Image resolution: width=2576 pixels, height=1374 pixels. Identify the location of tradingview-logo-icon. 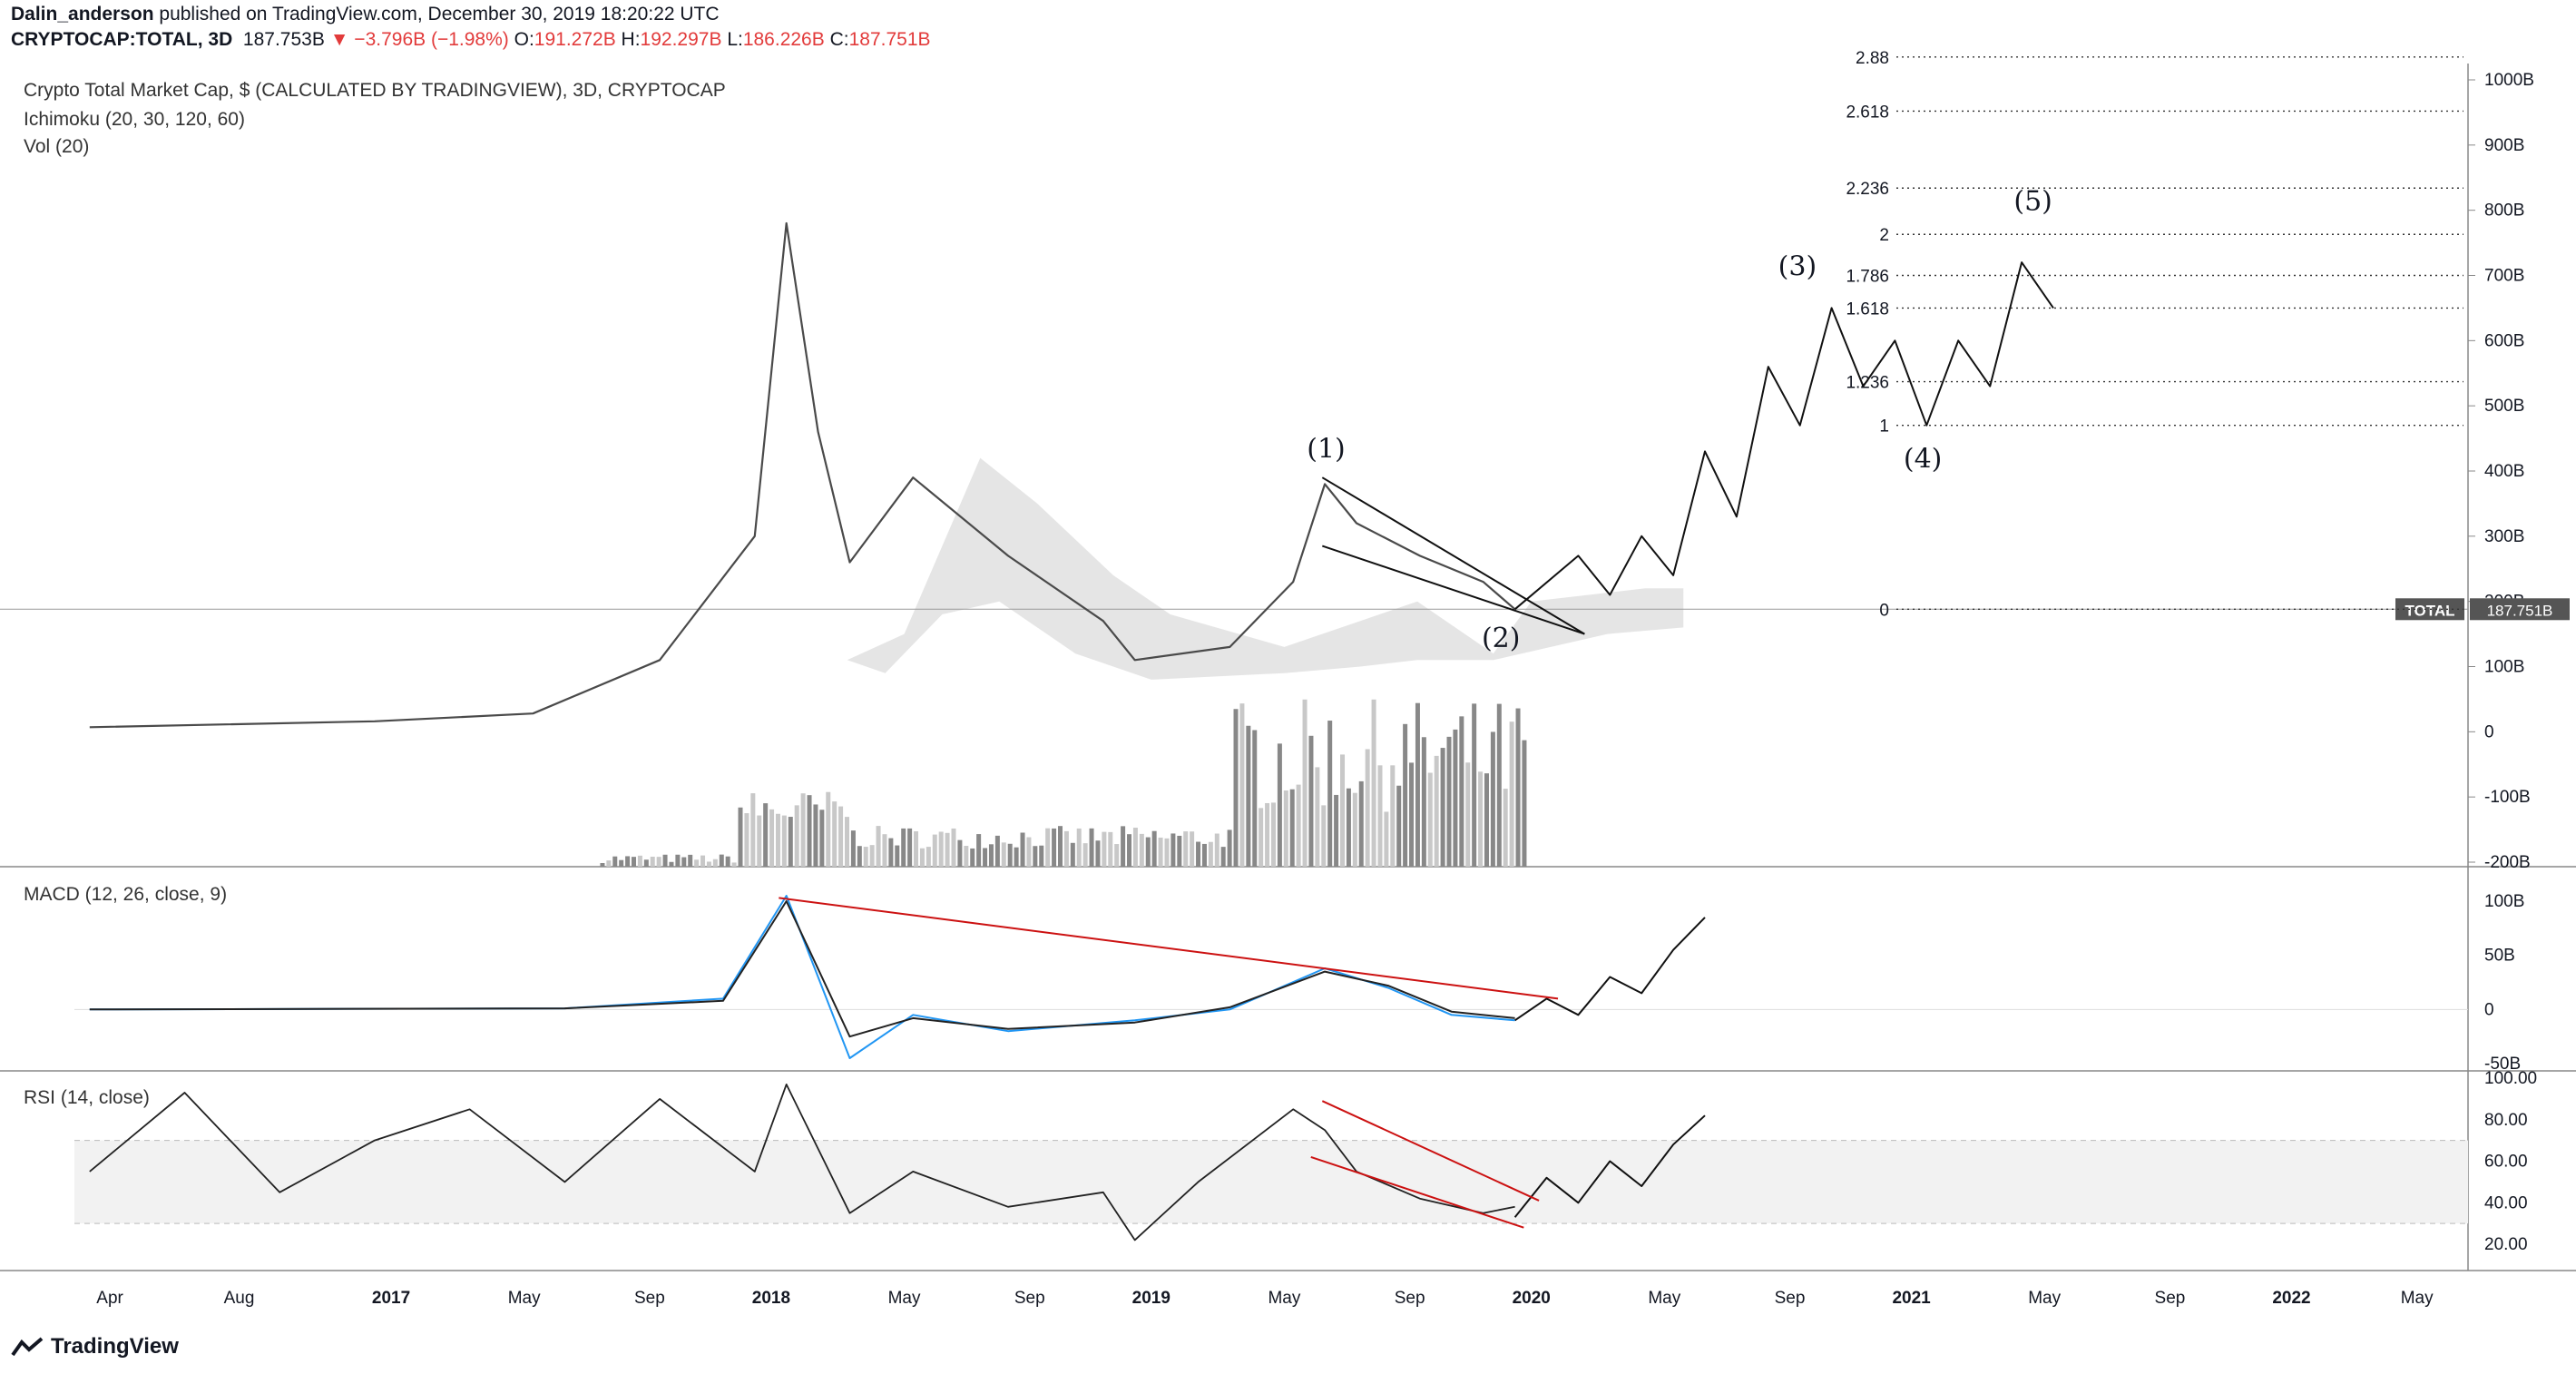
(27, 1347).